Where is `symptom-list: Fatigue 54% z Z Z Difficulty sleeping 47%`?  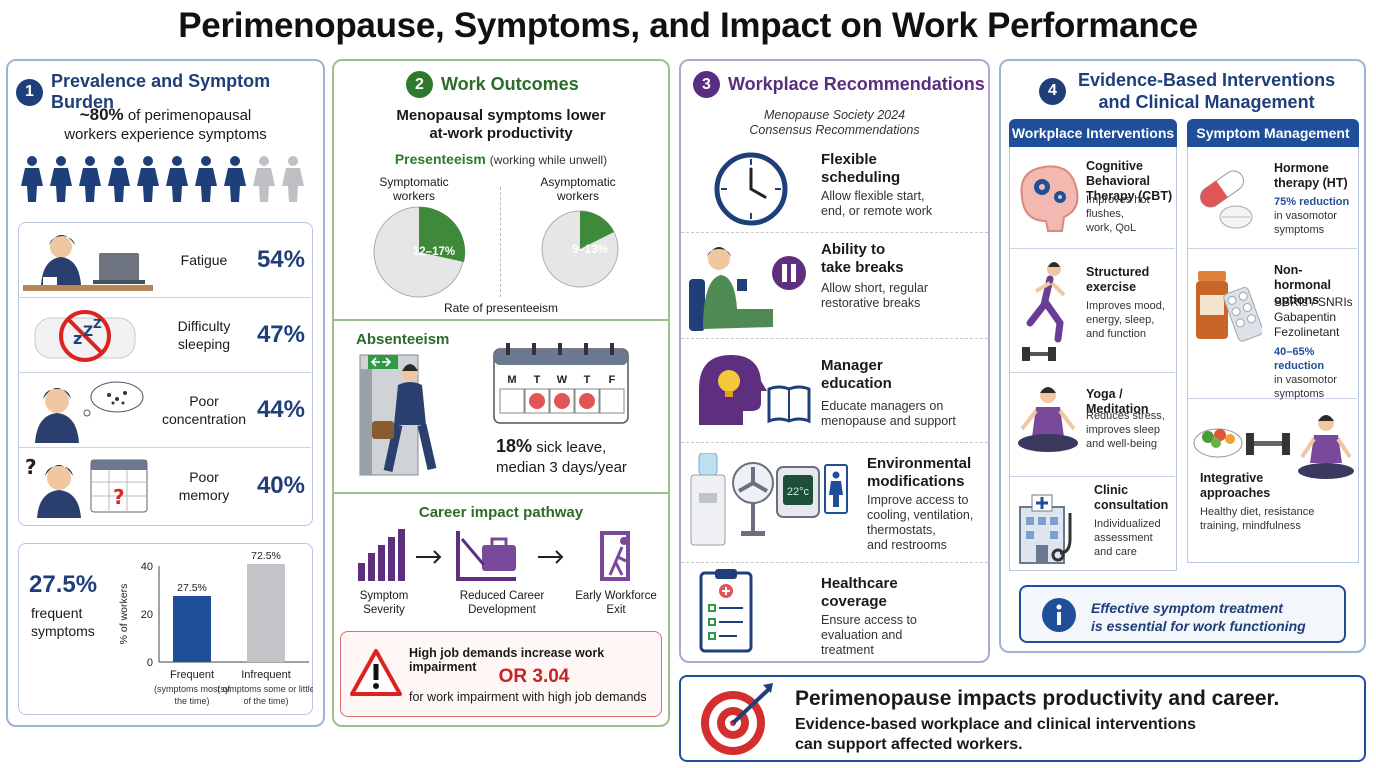
symptom-list: Fatigue 54% z Z Z Difficulty sleeping 47% is located at coordinates (165, 374).